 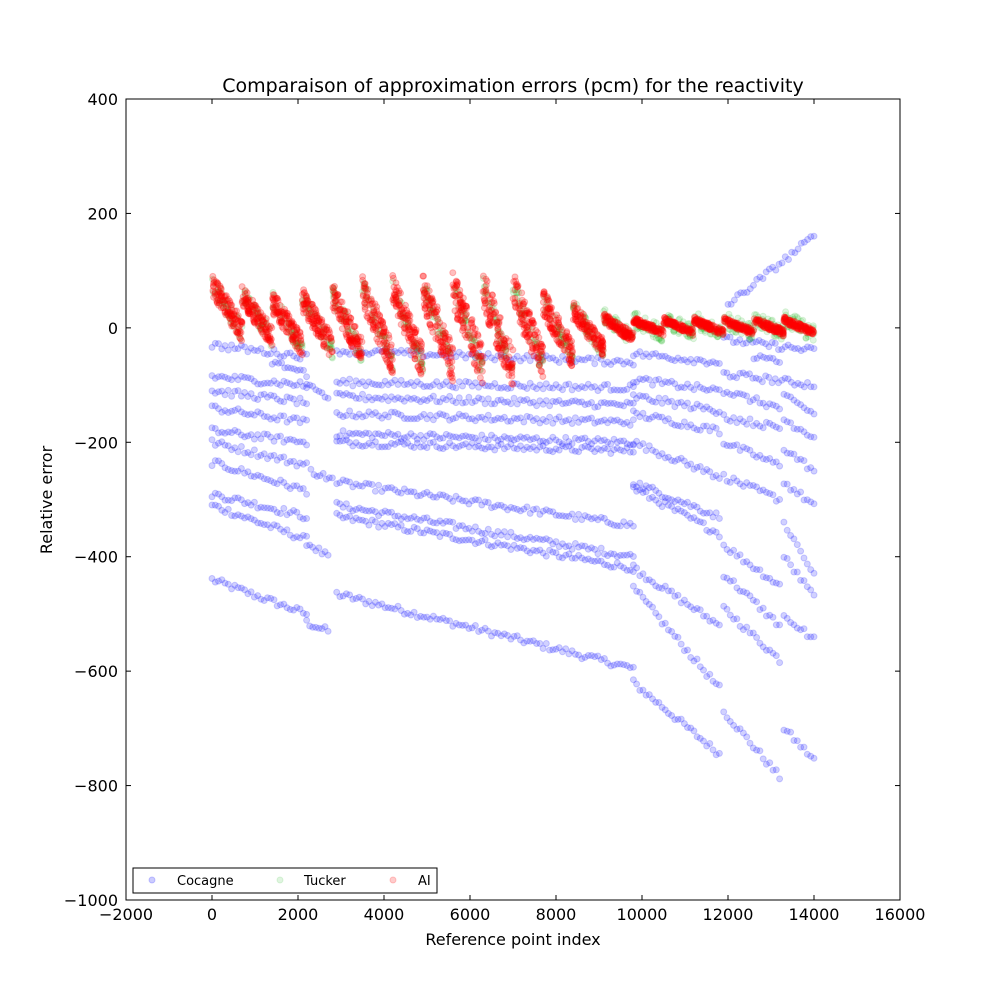 I want to click on y-tick-label: 200, so click(x=102, y=213).